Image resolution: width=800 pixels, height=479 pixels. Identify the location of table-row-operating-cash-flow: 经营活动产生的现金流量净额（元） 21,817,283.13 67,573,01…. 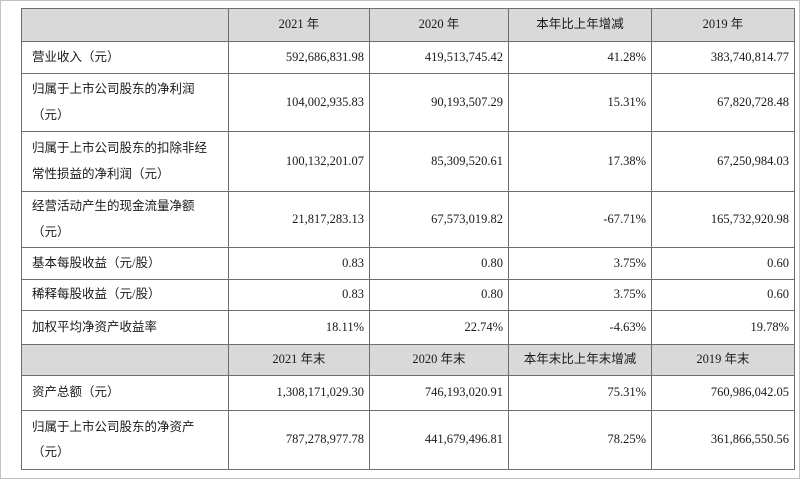
(408, 219).